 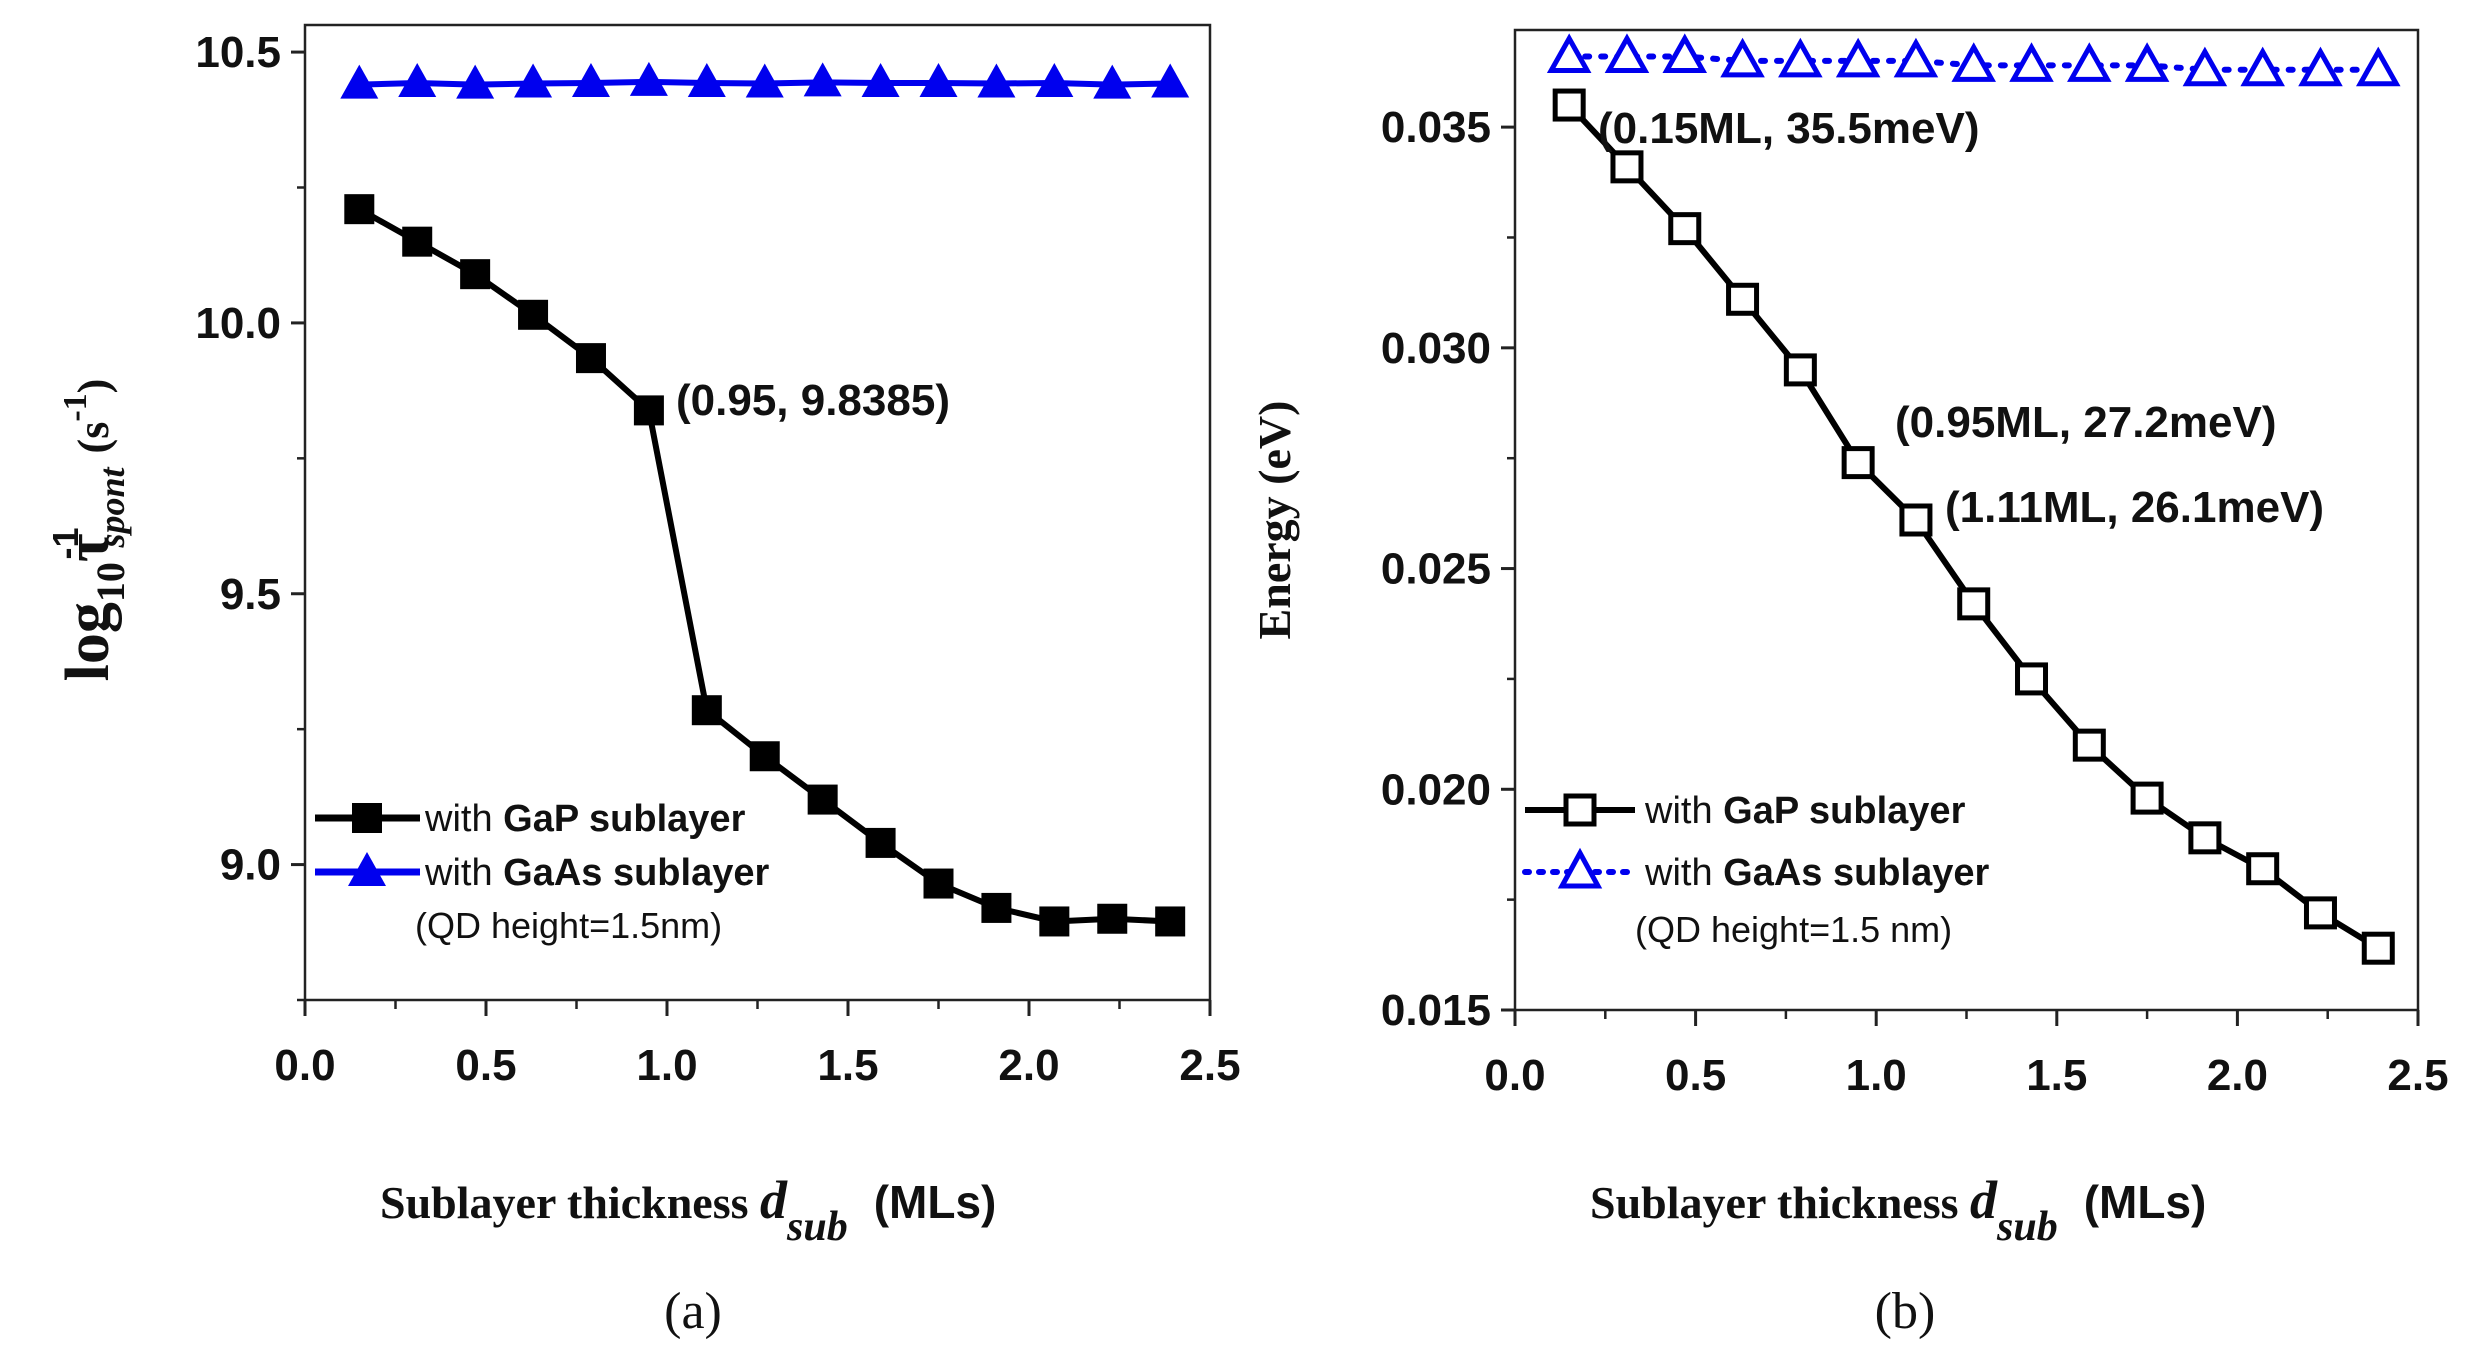 I want to click on panel-b-x-axis-title: Sublayer thickness dsub (MLs), so click(x=1898, y=1210).